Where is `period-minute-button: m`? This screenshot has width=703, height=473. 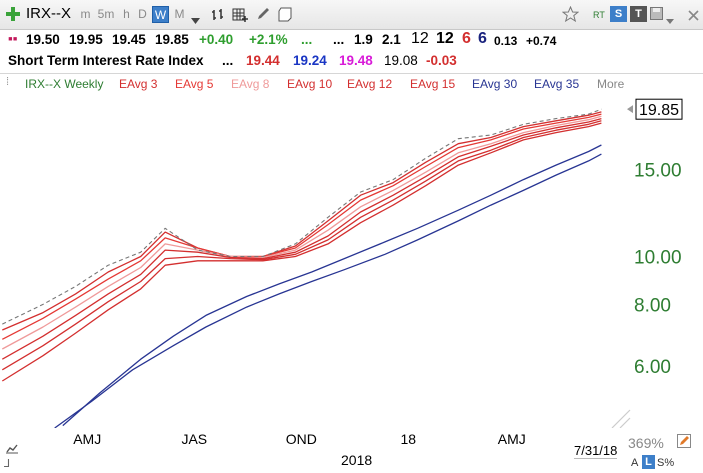
period-minute-button: m is located at coordinates (85, 14).